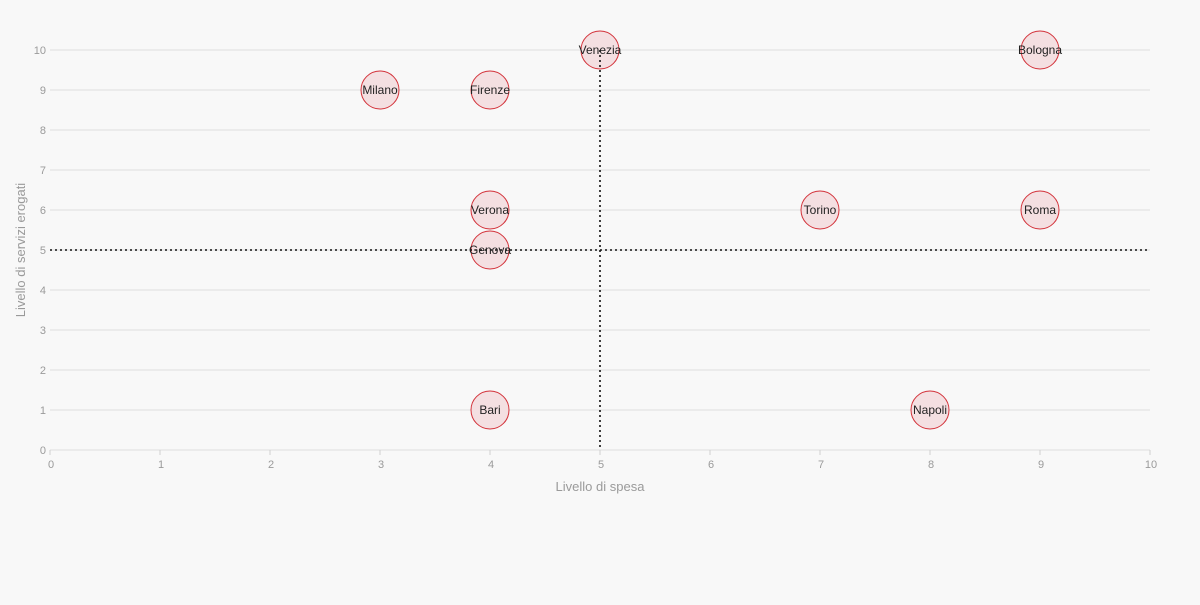 The width and height of the screenshot is (1200, 605). I want to click on y-tick-label: 10, so click(40, 51).